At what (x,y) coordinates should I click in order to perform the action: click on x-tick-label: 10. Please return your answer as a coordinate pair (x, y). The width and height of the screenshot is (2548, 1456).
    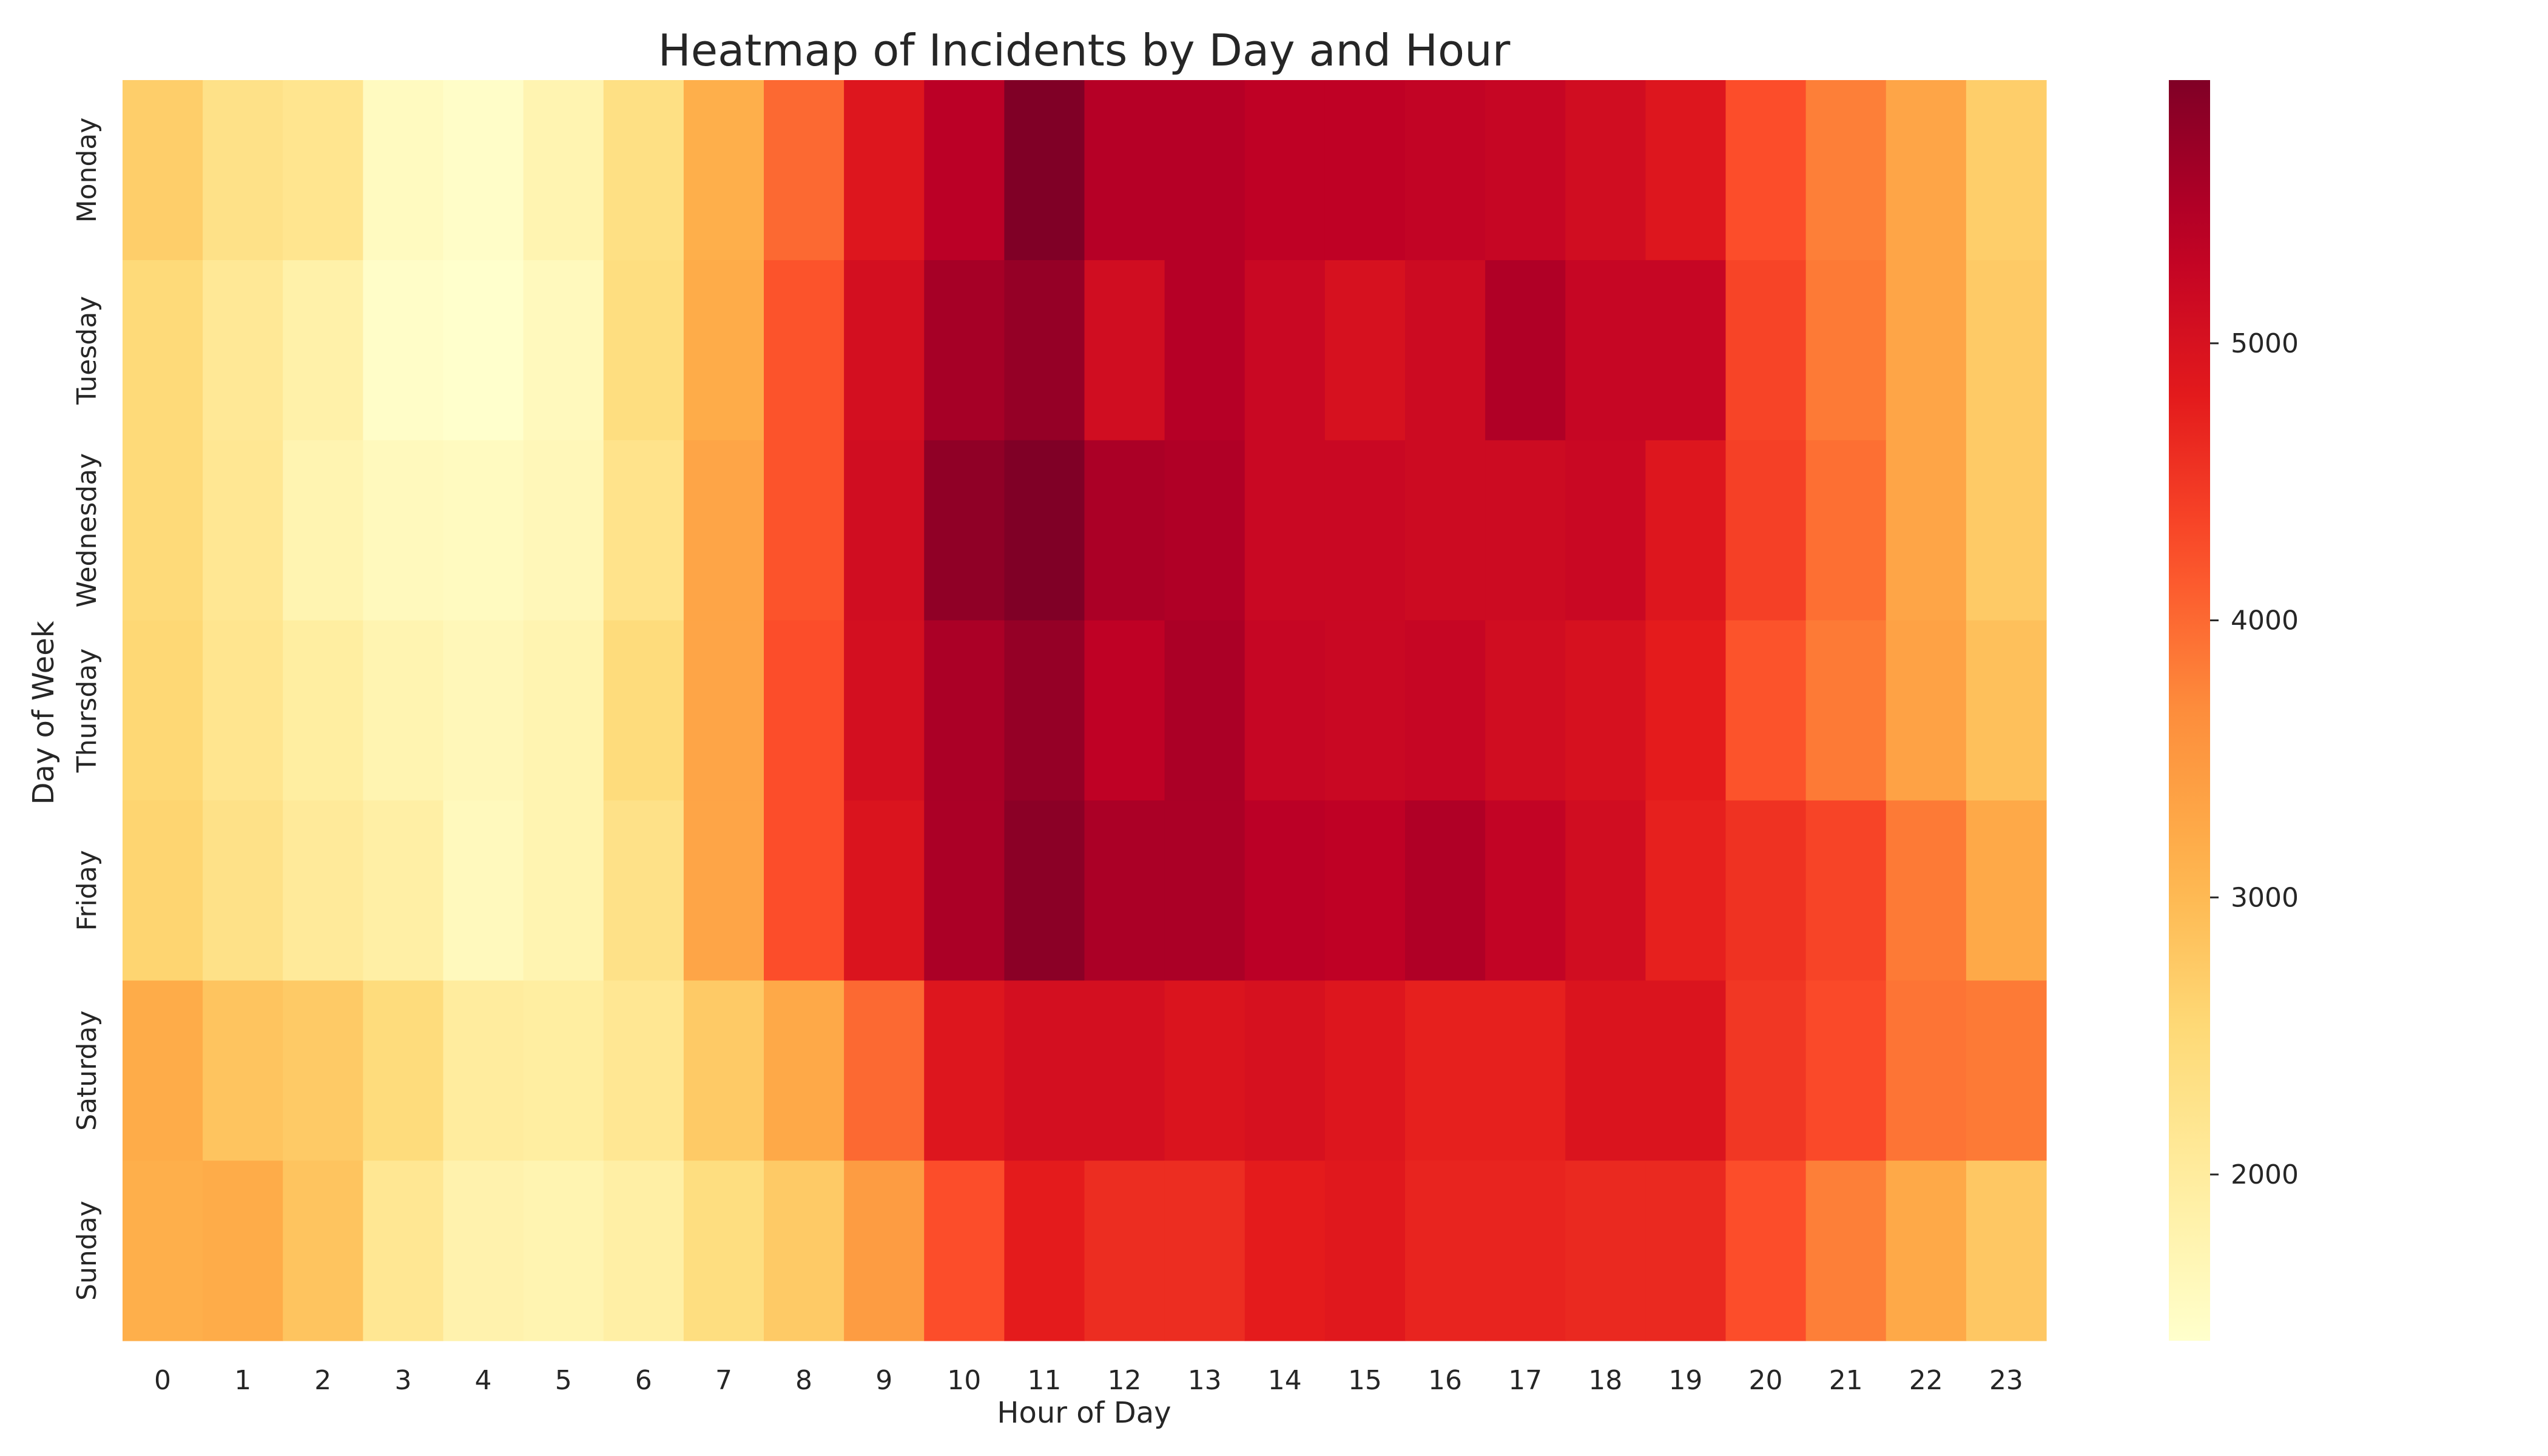
    Looking at the image, I should click on (964, 1380).